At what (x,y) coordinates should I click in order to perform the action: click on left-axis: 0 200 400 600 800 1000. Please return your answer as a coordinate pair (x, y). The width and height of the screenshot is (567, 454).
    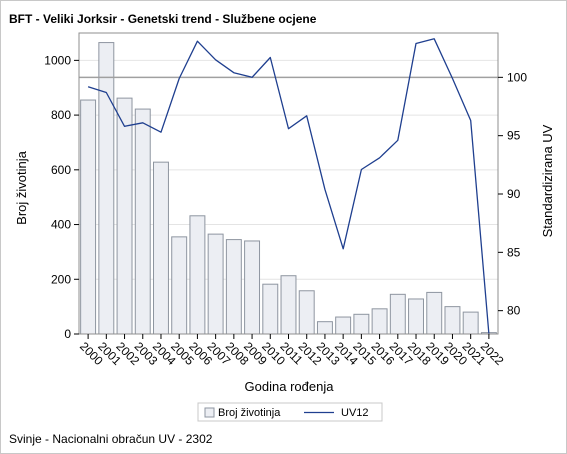
    Looking at the image, I should click on (61, 197).